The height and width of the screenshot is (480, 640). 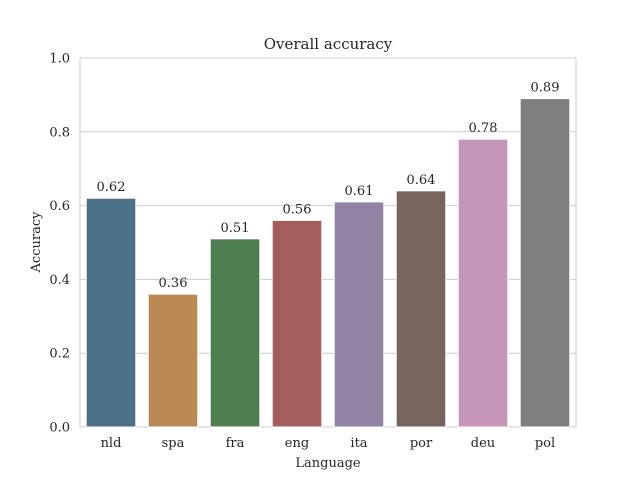 I want to click on y-tick-label: 0.0, so click(x=59, y=428).